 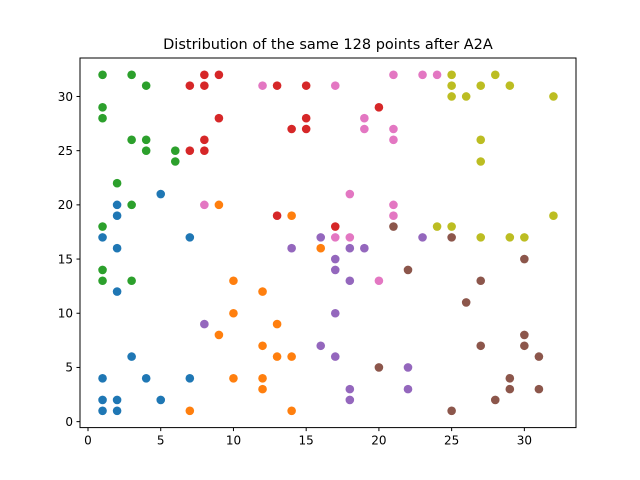 I want to click on y-tick-label-0: 0, so click(x=69, y=422).